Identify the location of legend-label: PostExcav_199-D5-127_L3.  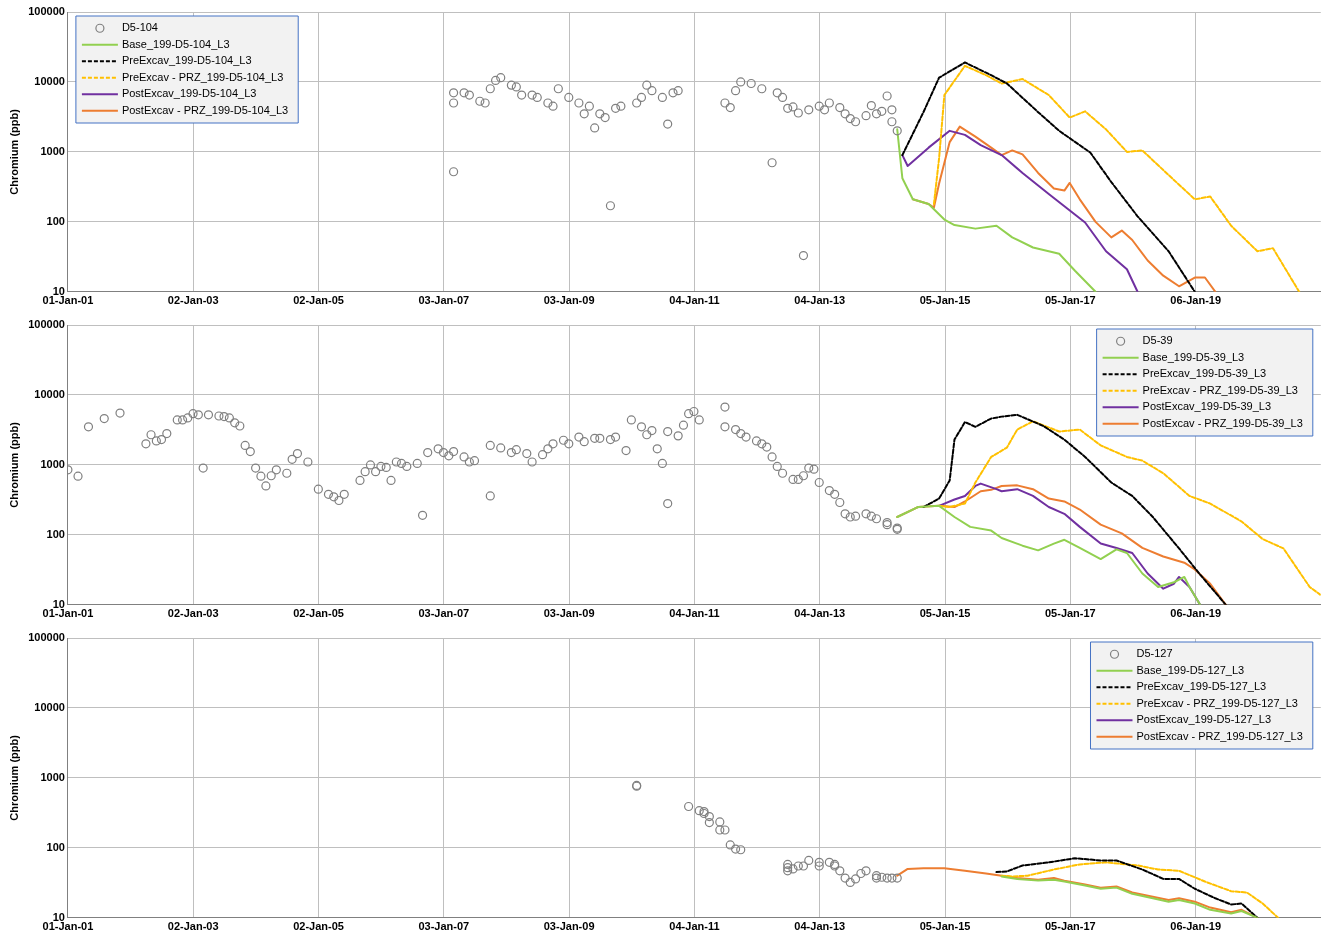
(1204, 719).